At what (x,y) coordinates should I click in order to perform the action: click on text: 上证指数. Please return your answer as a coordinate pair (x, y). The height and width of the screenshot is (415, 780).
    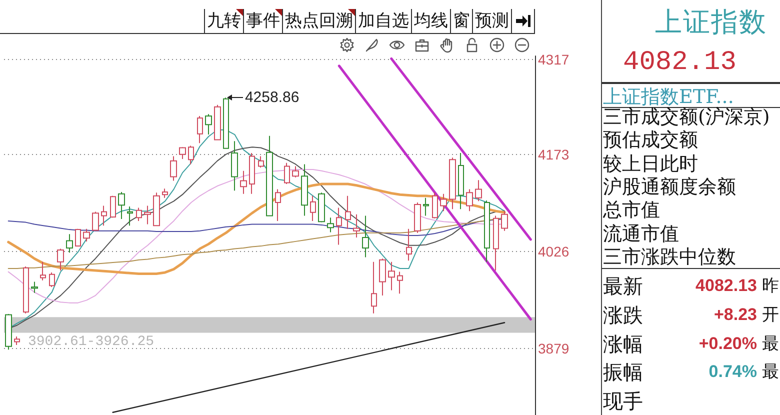
    Looking at the image, I should click on (711, 23).